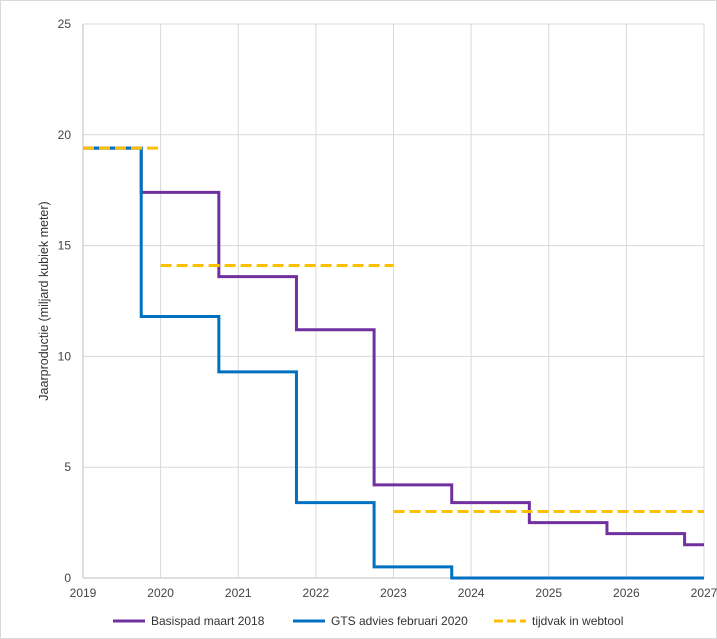 The height and width of the screenshot is (639, 717). I want to click on x-tick-label-2022: 2022, so click(316, 593).